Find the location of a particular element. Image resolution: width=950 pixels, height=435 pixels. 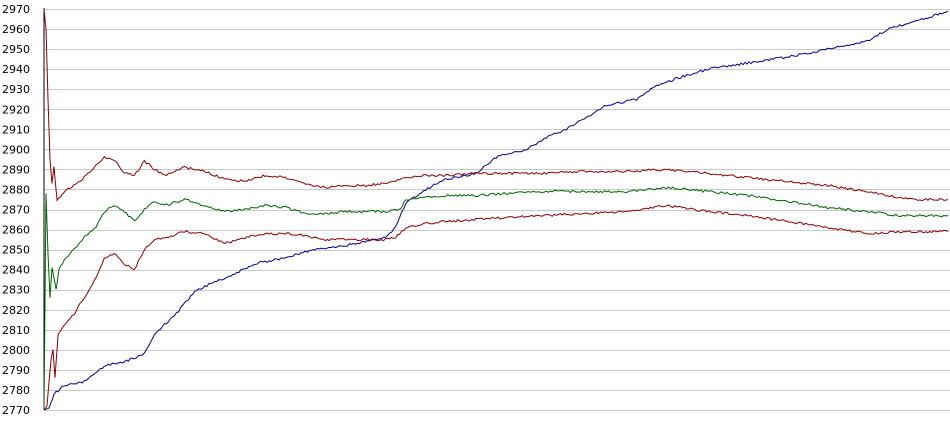

y-tick-label: 2930 is located at coordinates (16, 89).